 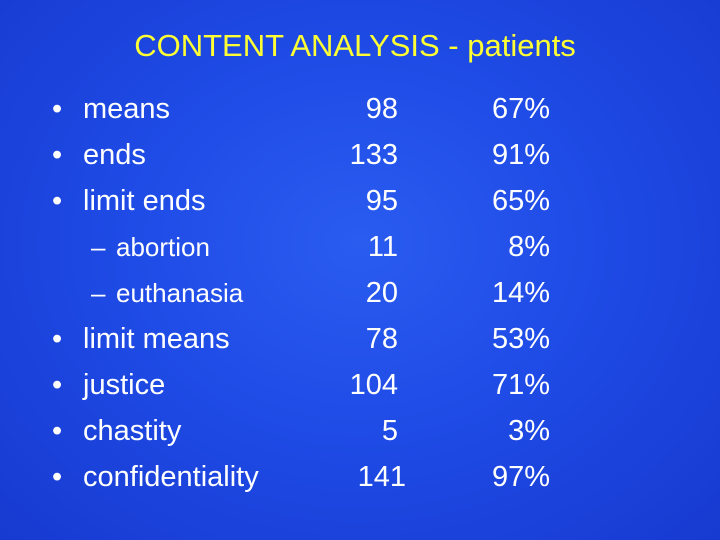 What do you see at coordinates (381, 201) in the screenshot?
I see `item-count: 95` at bounding box center [381, 201].